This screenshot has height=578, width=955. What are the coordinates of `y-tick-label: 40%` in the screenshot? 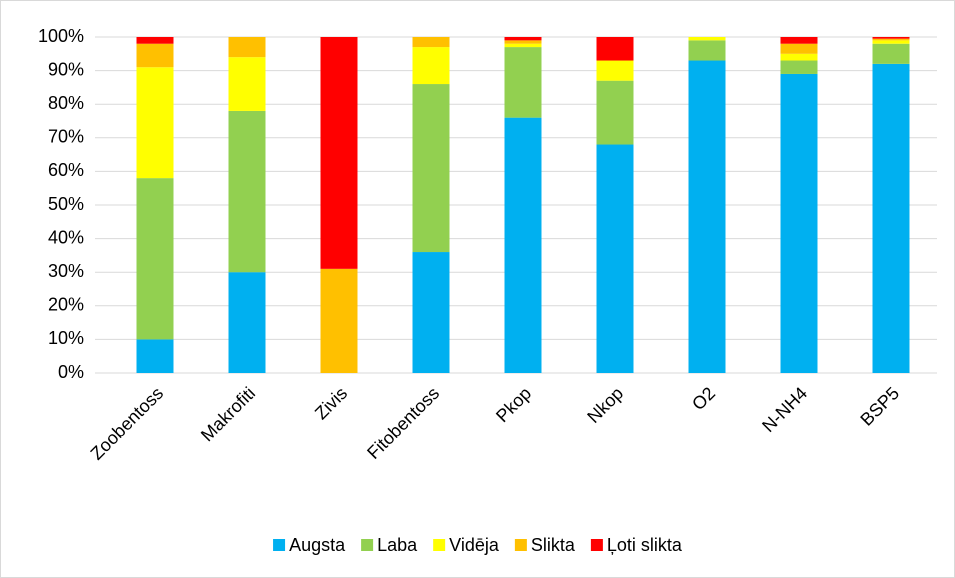 It's located at (66, 237).